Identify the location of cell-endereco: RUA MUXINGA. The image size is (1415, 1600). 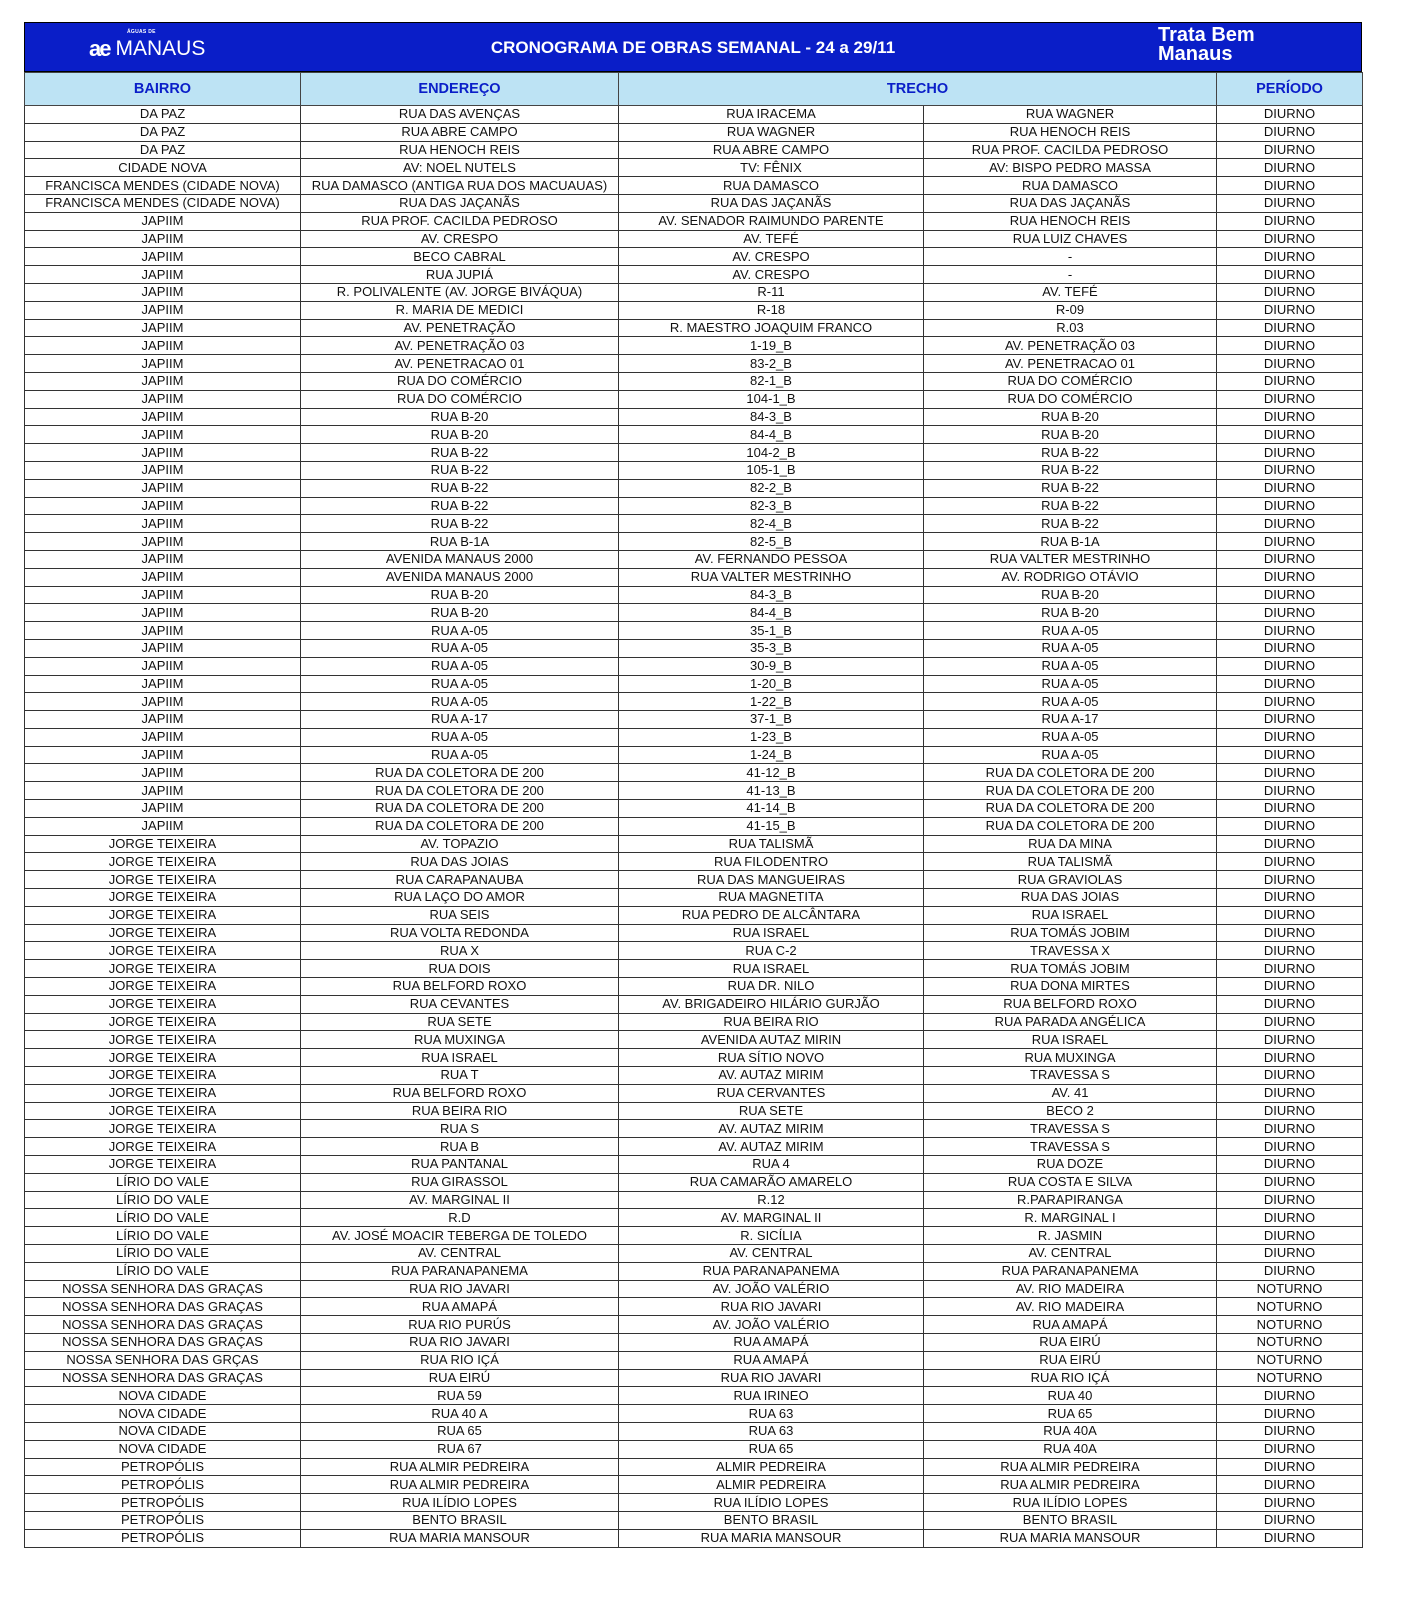
(459, 1040).